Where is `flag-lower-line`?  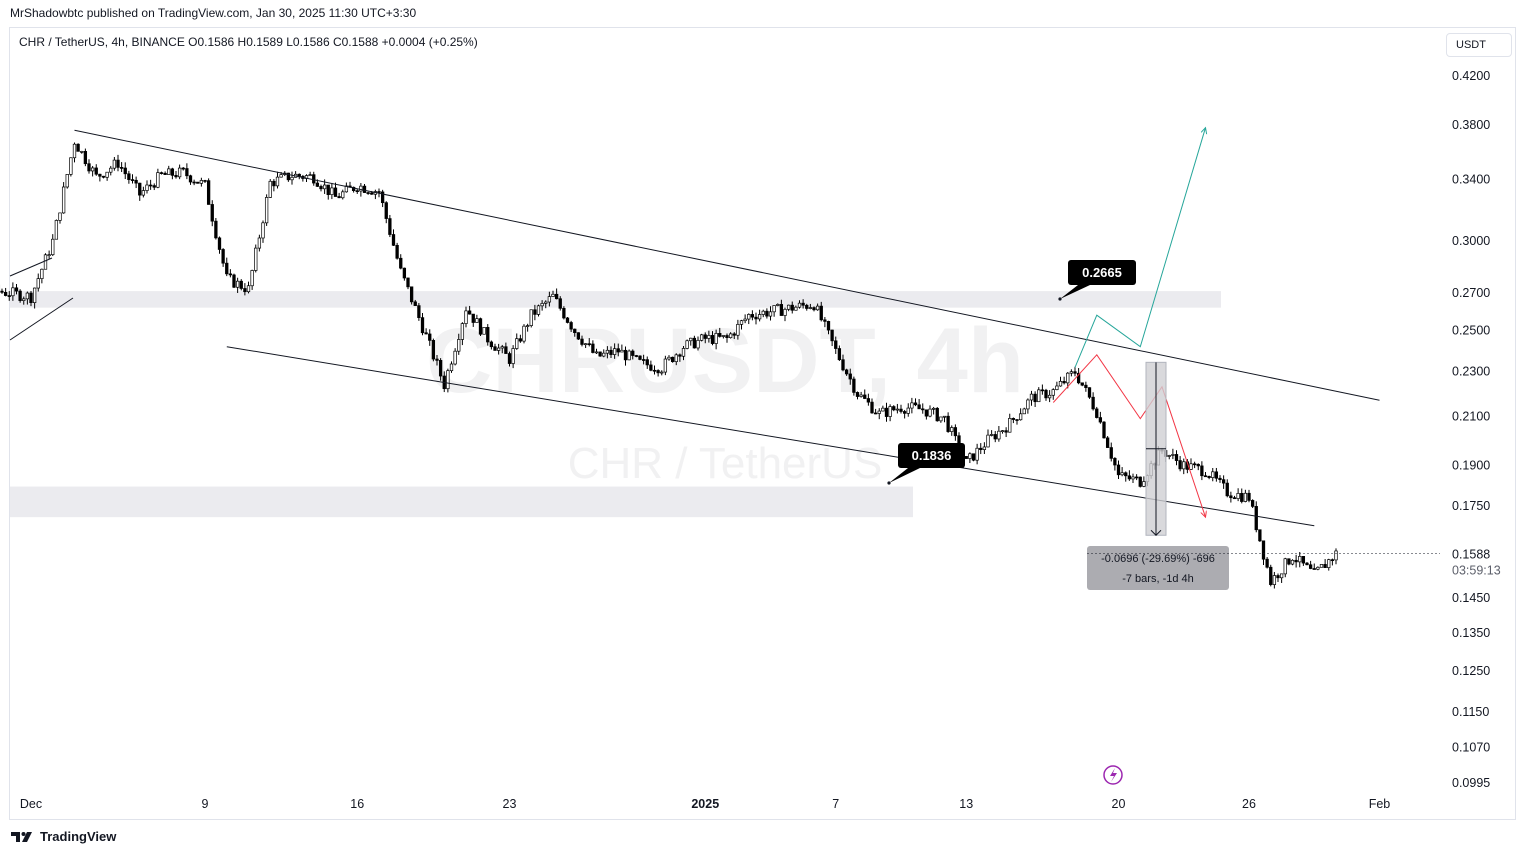 flag-lower-line is located at coordinates (41, 319).